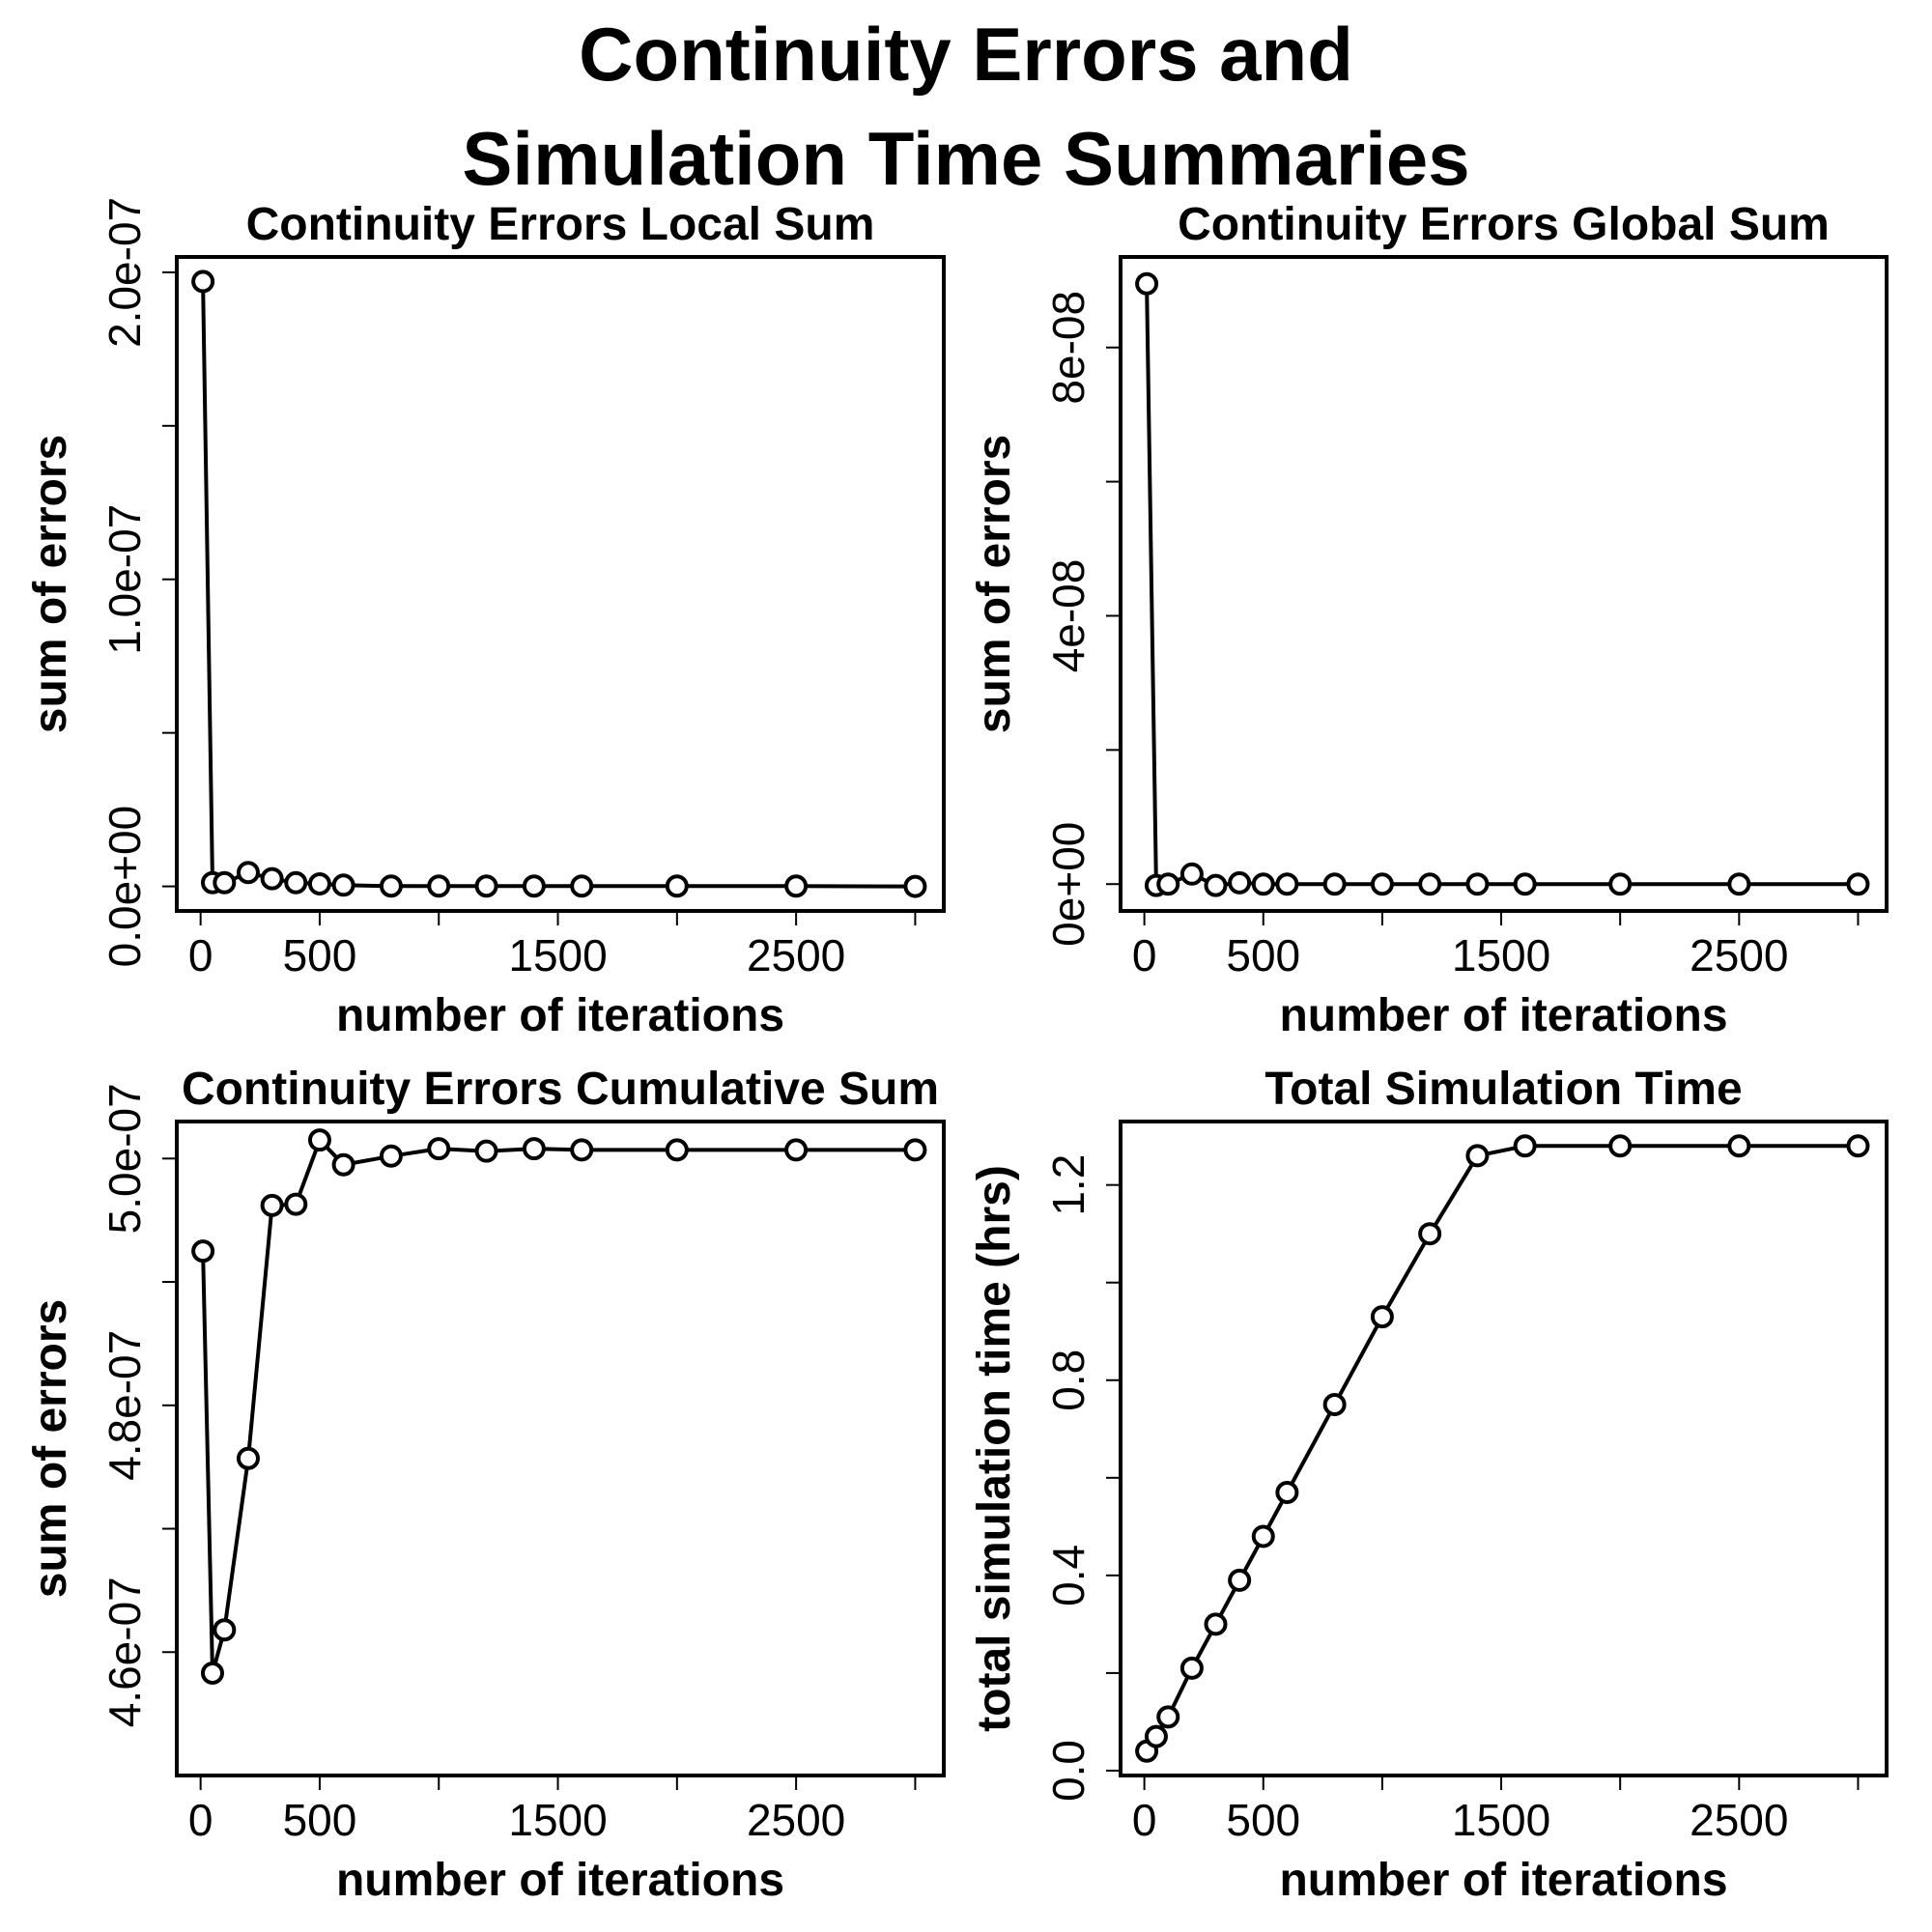 The height and width of the screenshot is (1932, 1932). What do you see at coordinates (124, 887) in the screenshot?
I see `y-tick-label: 0.0e+00` at bounding box center [124, 887].